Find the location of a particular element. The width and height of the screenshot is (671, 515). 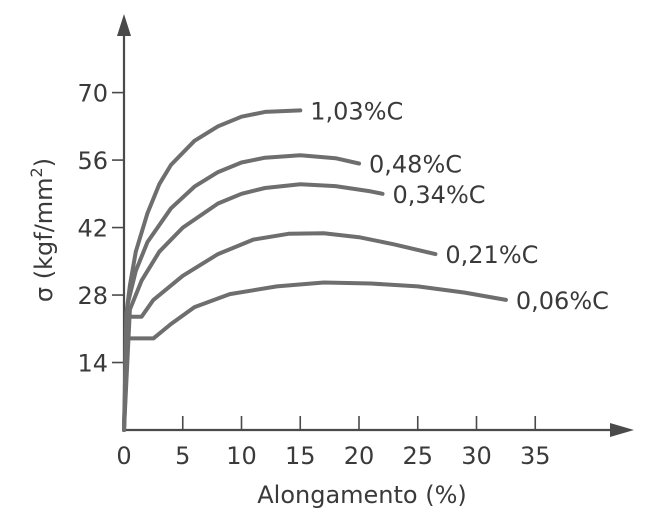

y-axis-label-main: σ (kgf/mm is located at coordinates (44, 239).